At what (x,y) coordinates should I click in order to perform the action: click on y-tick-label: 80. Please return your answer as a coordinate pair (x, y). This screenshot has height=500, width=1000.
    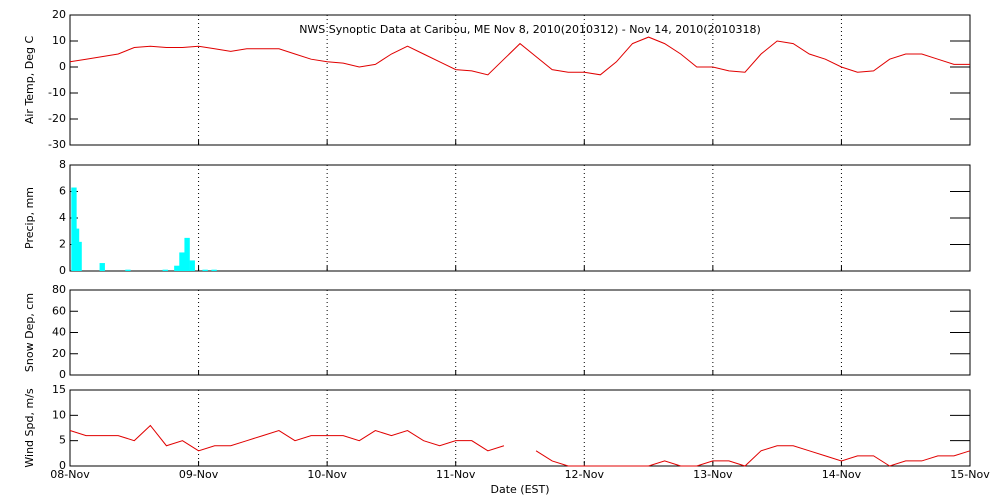
    Looking at the image, I should click on (59, 289).